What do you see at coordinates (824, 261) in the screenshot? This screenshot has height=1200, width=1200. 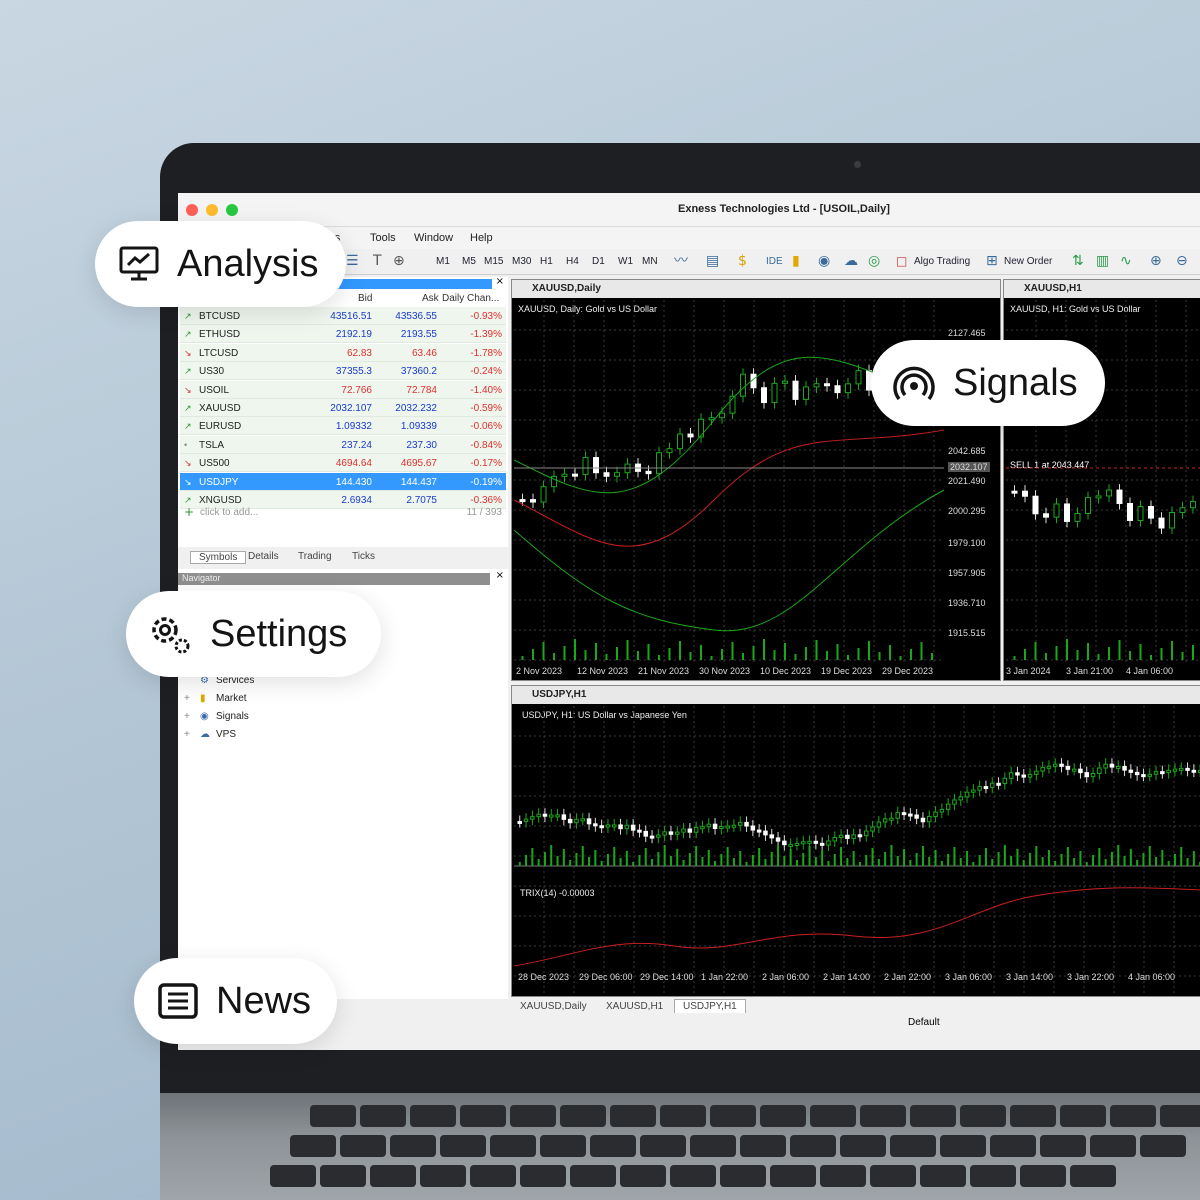 I see `signals-toolbar-icon: ◉` at bounding box center [824, 261].